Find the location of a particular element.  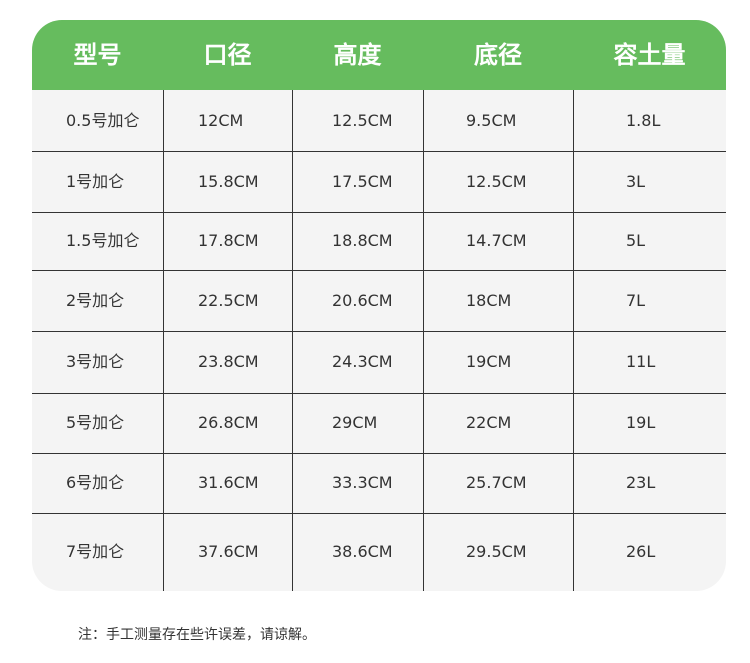

table-cell: 29CM is located at coordinates (355, 422).